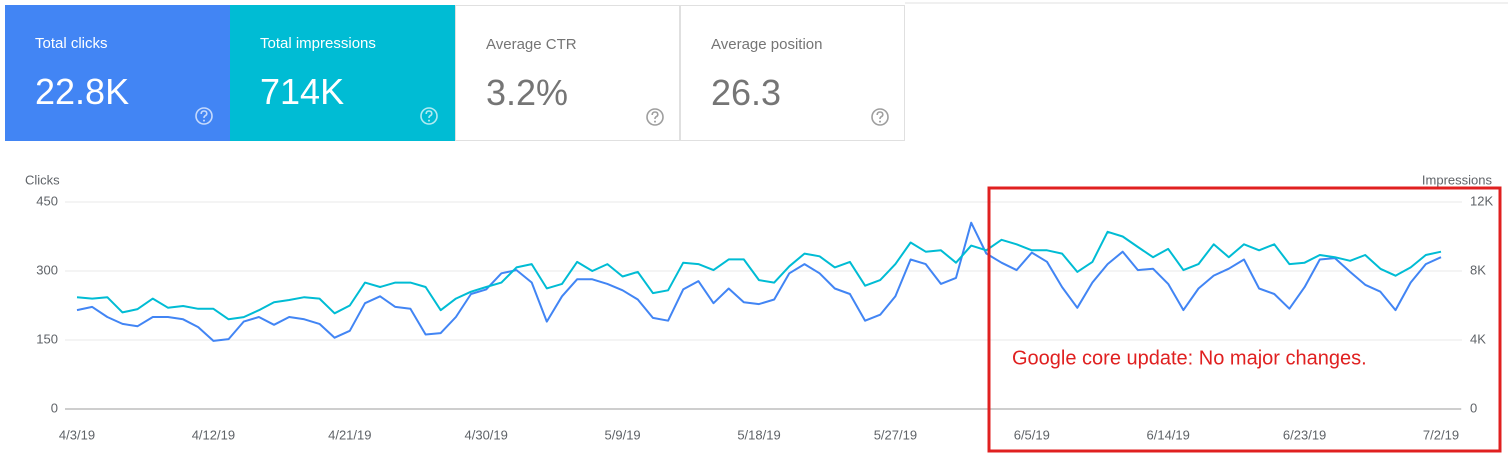 The image size is (1508, 461). What do you see at coordinates (1032, 434) in the screenshot?
I see `x-tick-label: 6/5/19` at bounding box center [1032, 434].